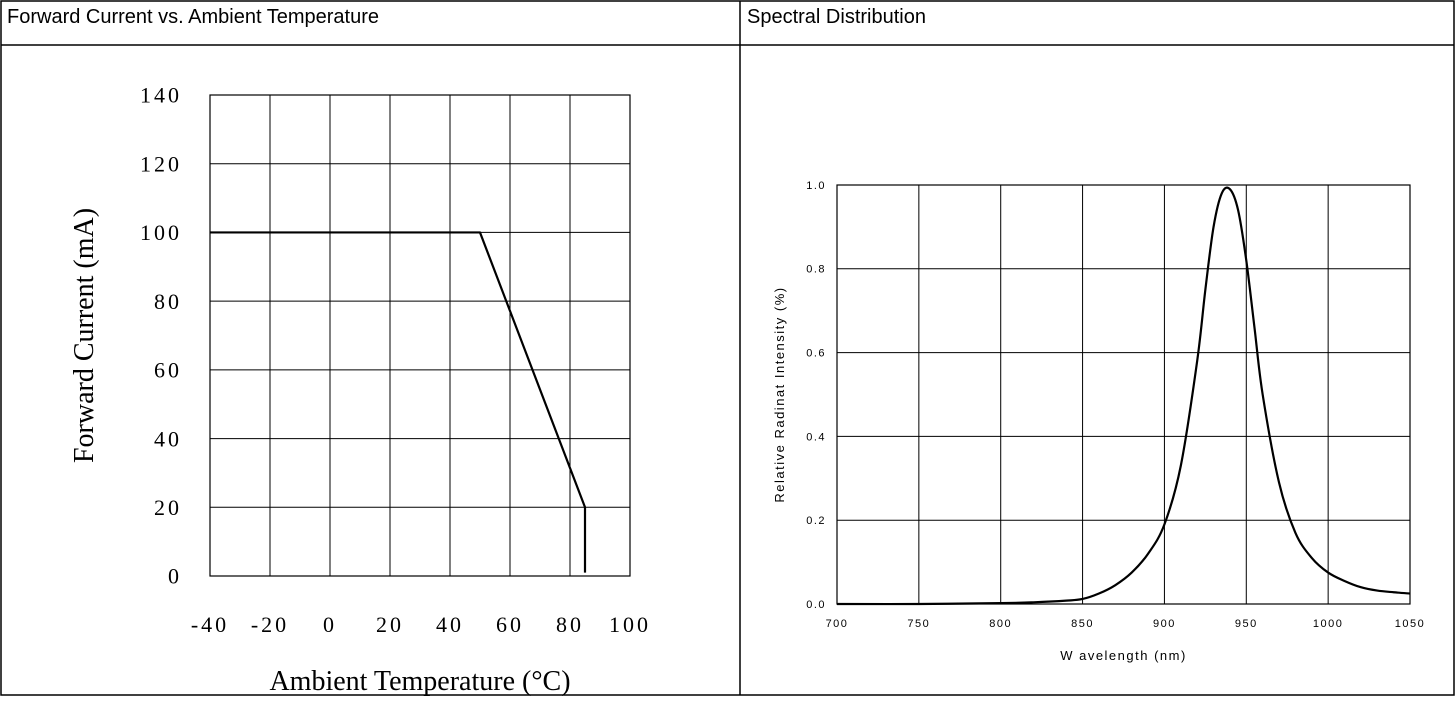 This screenshot has width=1455, height=701. I want to click on y-tick-label: 140, so click(161, 95).